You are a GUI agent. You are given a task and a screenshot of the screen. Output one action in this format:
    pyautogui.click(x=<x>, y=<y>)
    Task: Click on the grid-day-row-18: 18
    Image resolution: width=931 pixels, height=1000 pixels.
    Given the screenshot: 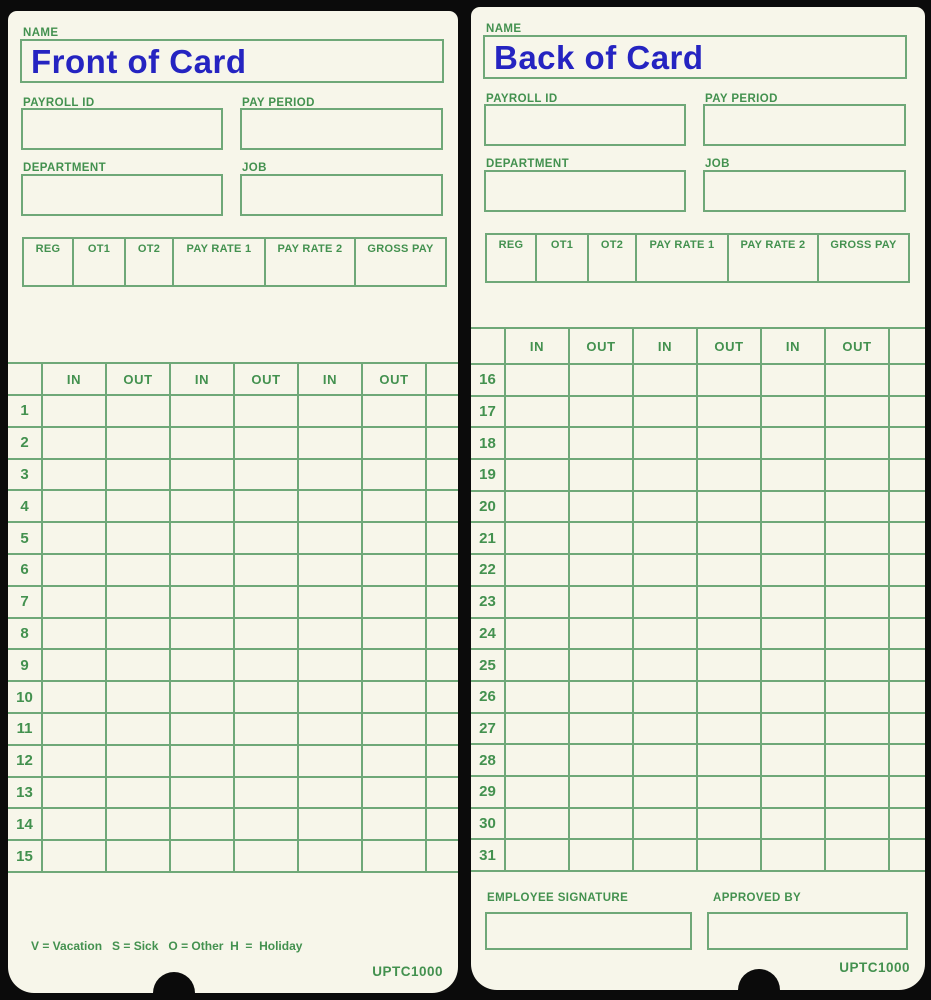 What is the action you would take?
    pyautogui.click(x=698, y=444)
    